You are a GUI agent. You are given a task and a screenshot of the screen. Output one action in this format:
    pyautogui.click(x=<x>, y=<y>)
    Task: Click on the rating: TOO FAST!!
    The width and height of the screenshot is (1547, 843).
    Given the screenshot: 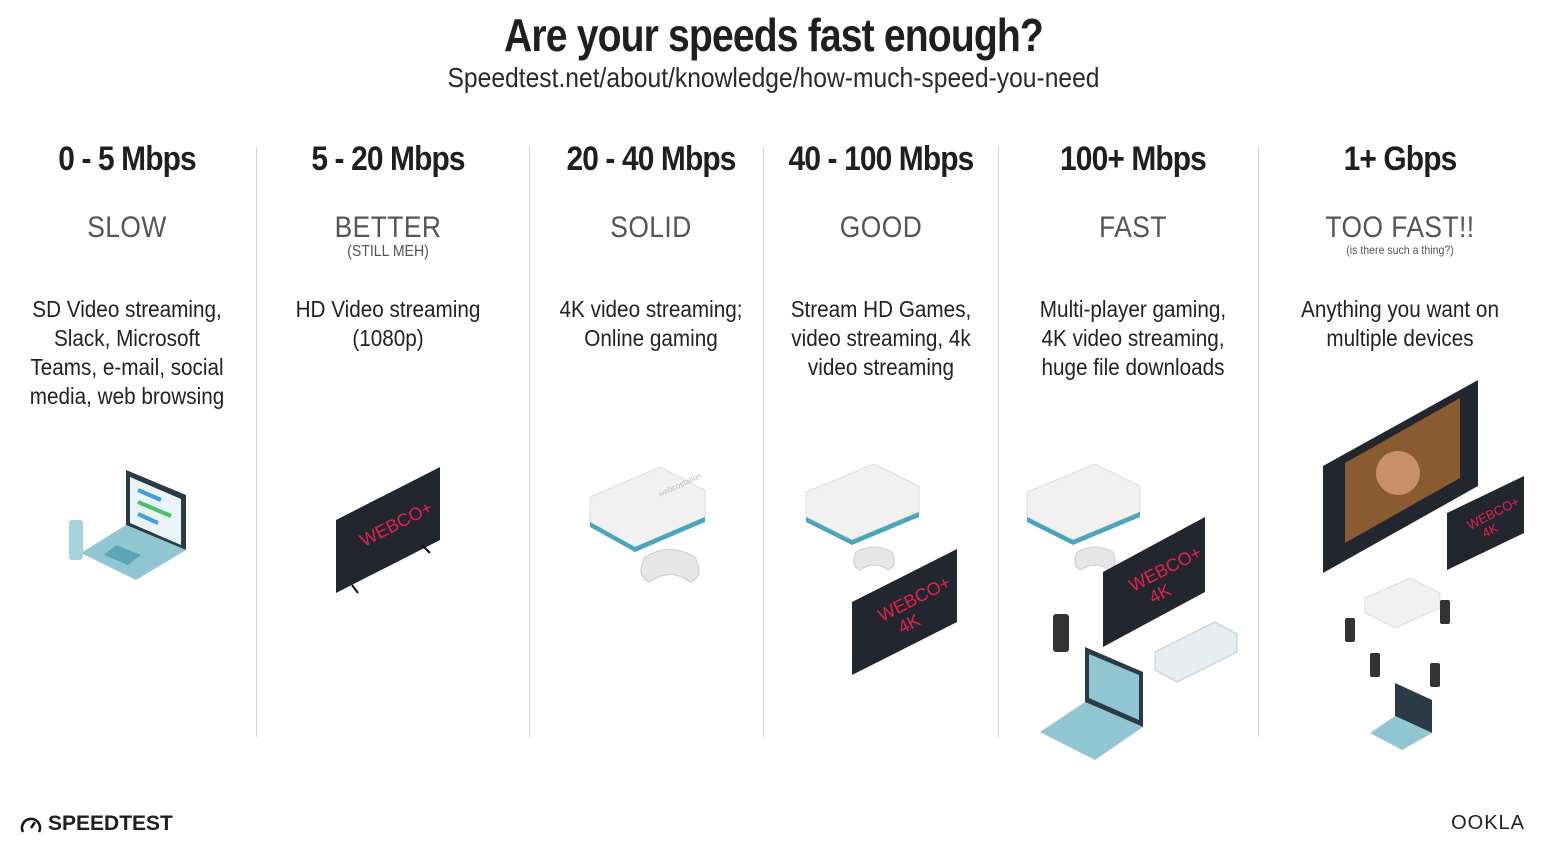 What is the action you would take?
    pyautogui.click(x=1400, y=227)
    